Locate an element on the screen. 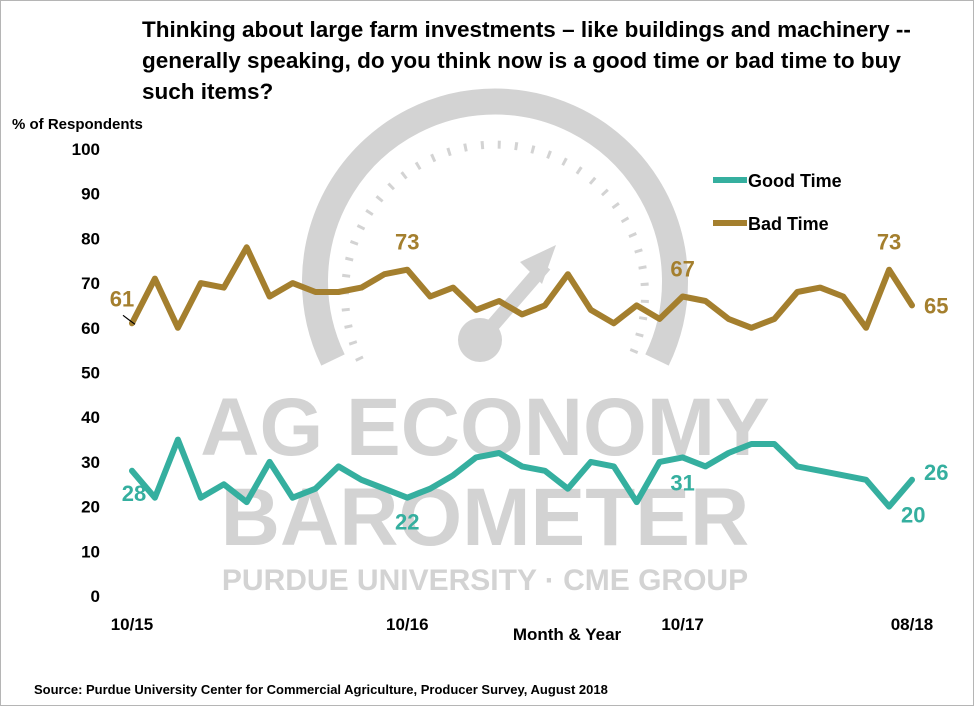  series-line-bad-time is located at coordinates (522, 287).